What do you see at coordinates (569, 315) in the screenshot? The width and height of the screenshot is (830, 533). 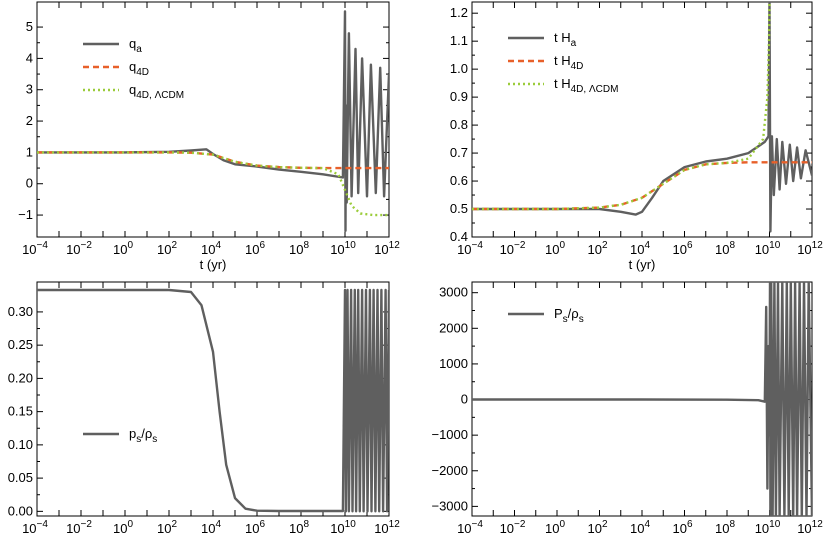 I see `legend-entry: Ps/ρs` at bounding box center [569, 315].